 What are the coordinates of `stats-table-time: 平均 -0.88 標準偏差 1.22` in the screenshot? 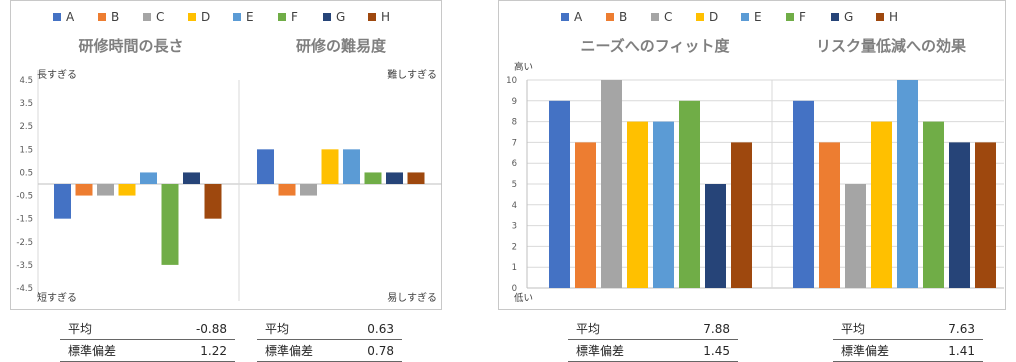 It's located at (148, 340).